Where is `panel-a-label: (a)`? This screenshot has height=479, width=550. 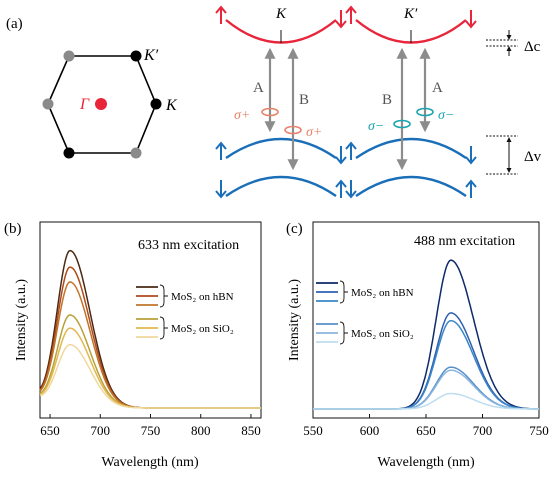 panel-a-label: (a) is located at coordinates (14, 24).